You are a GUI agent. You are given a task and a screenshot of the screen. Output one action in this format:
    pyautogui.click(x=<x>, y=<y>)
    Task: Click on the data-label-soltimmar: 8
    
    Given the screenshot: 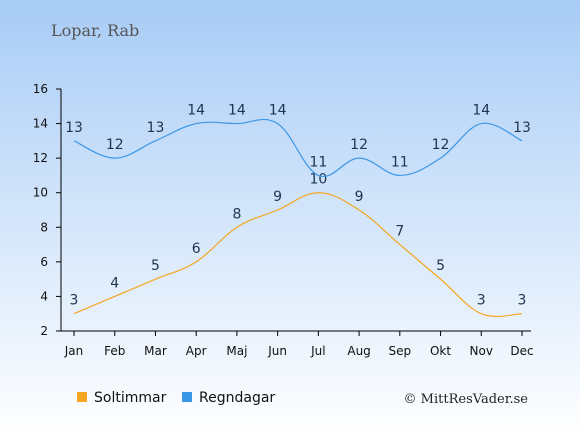 What is the action you would take?
    pyautogui.click(x=236, y=214)
    